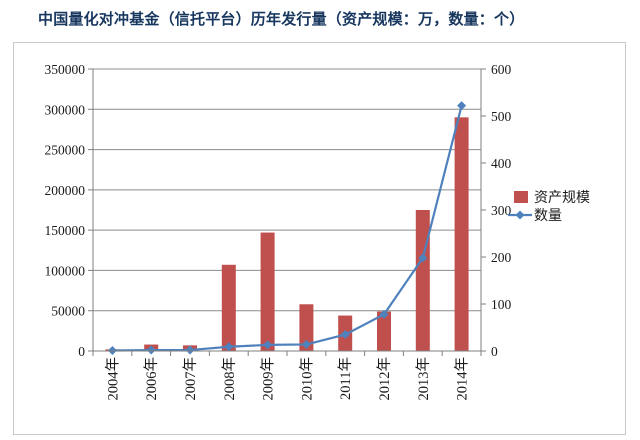  I want to click on y-left-tick-label: 50000, so click(68, 311).